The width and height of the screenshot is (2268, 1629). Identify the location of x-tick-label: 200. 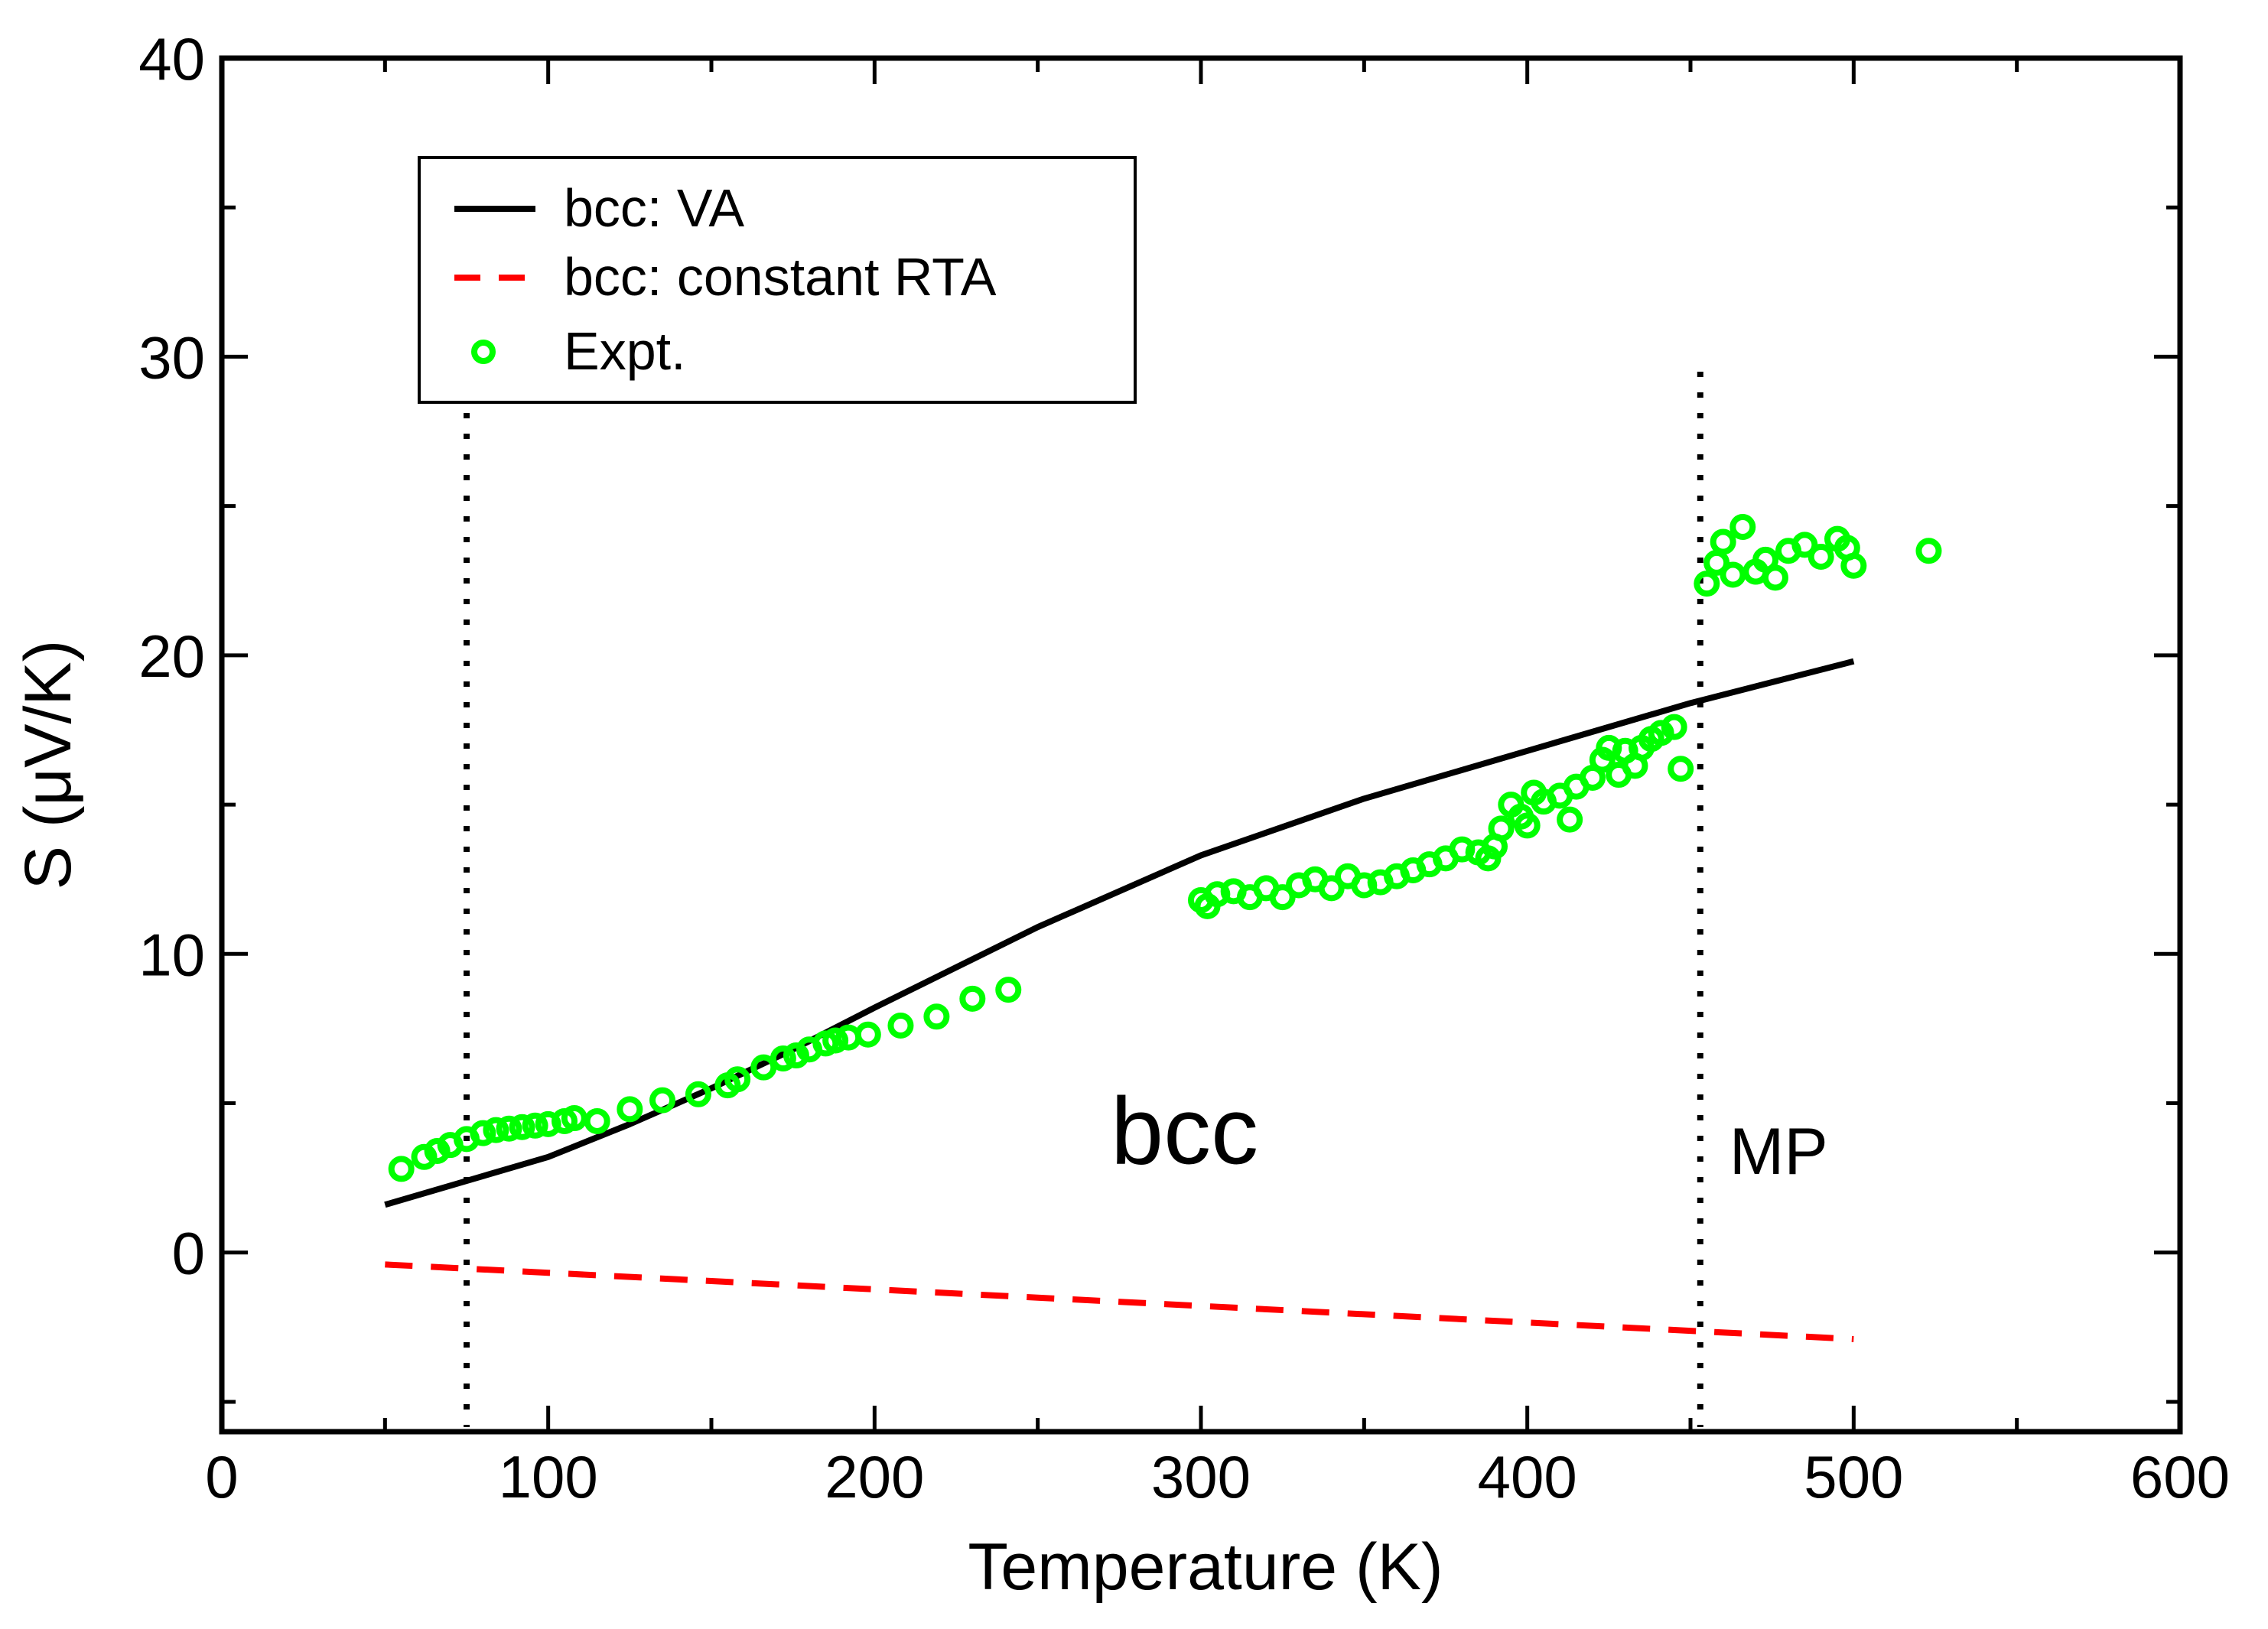
(874, 1476).